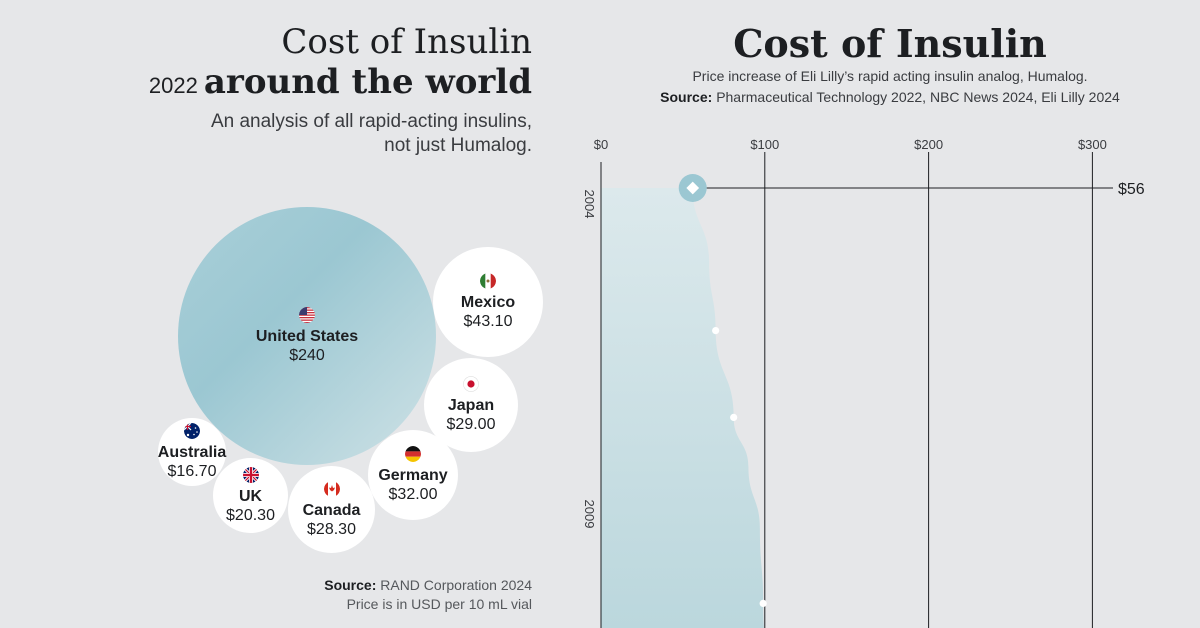 Image resolution: width=1200 pixels, height=628 pixels. I want to click on country-price: $43.10, so click(488, 321).